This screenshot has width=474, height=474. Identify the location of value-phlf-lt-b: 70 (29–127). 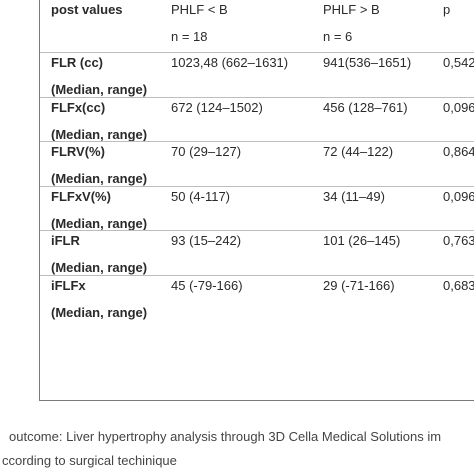
(206, 151).